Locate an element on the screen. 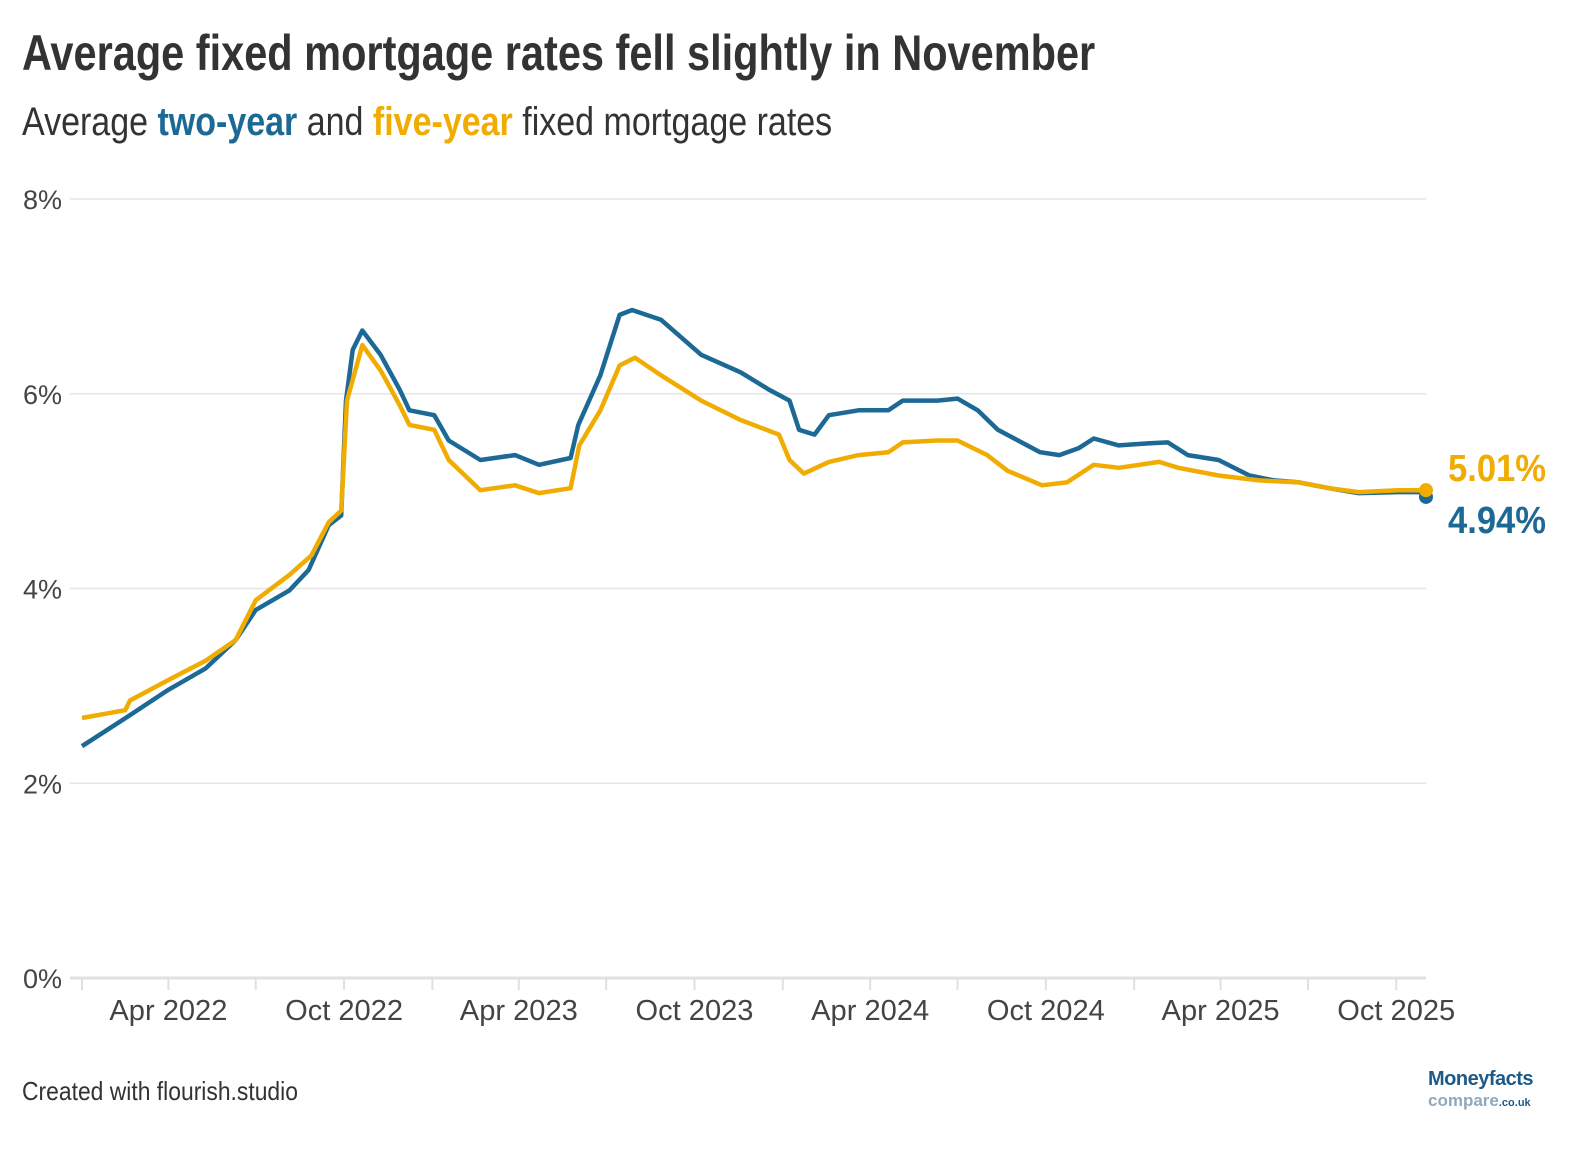 The image size is (1588, 1150). y-tick-label: 0% is located at coordinates (42, 979).